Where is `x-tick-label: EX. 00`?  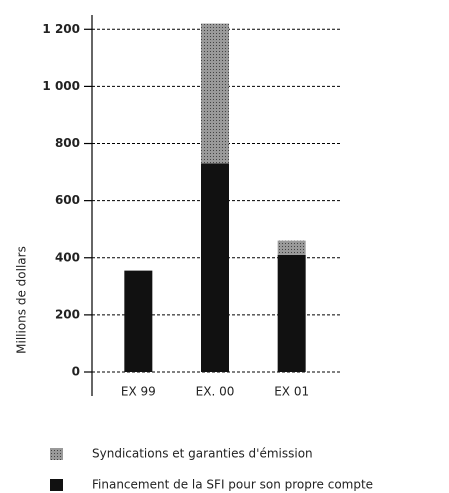 x-tick-label: EX. 00 is located at coordinates (215, 392).